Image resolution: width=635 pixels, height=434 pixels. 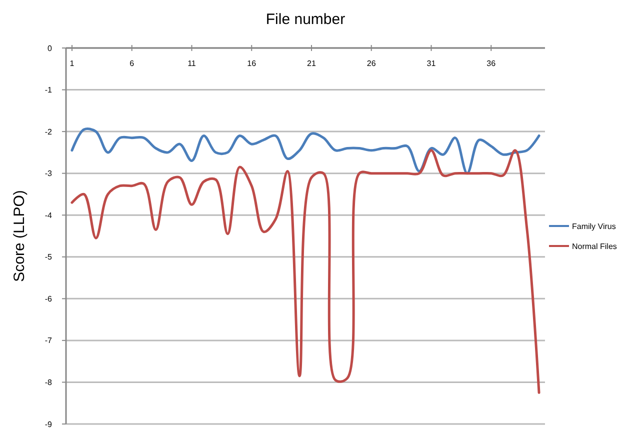 What do you see at coordinates (132, 63) in the screenshot?
I see `x-tick-label: 6` at bounding box center [132, 63].